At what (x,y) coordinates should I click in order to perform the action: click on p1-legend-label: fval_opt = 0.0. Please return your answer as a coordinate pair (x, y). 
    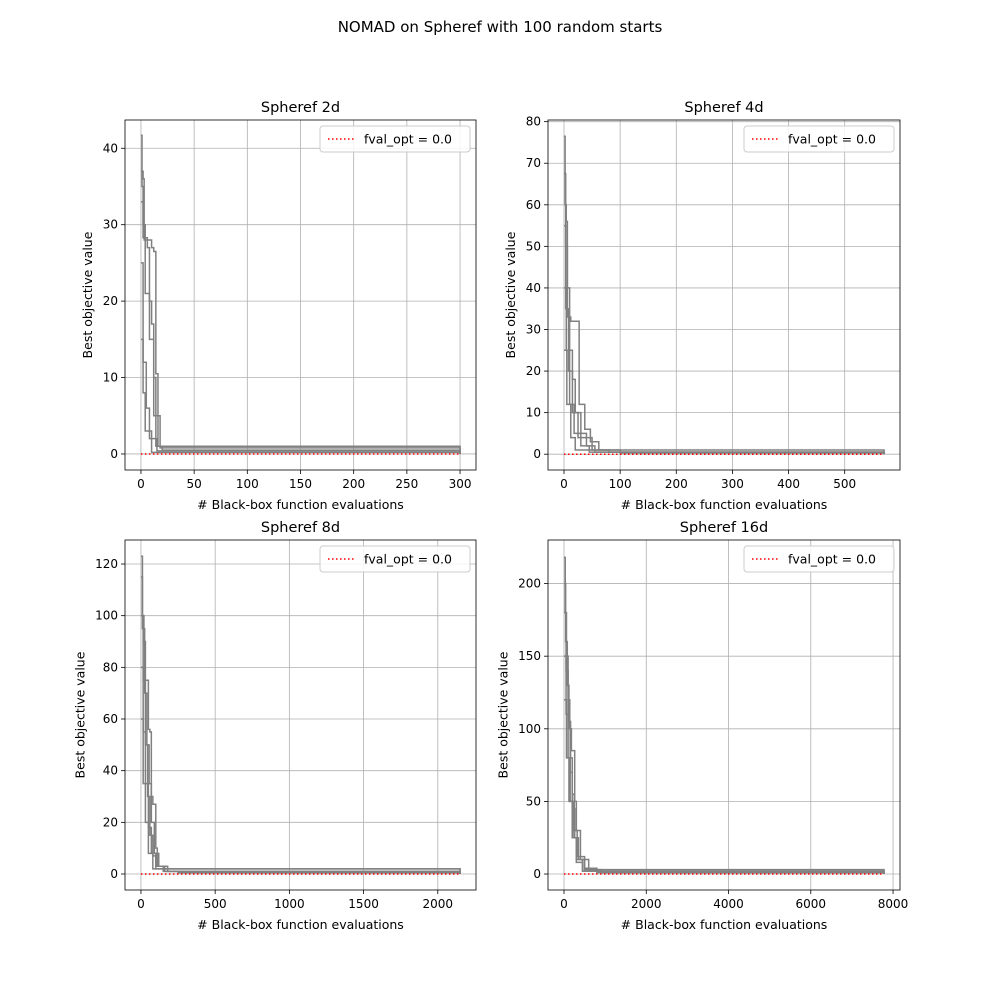
    Looking at the image, I should click on (832, 139).